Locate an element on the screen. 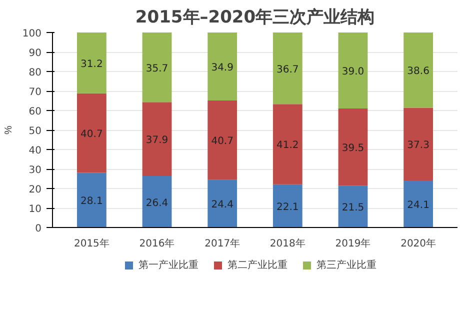 Image resolution: width=475 pixels, height=322 pixels. data-label: 24.4 is located at coordinates (222, 205).